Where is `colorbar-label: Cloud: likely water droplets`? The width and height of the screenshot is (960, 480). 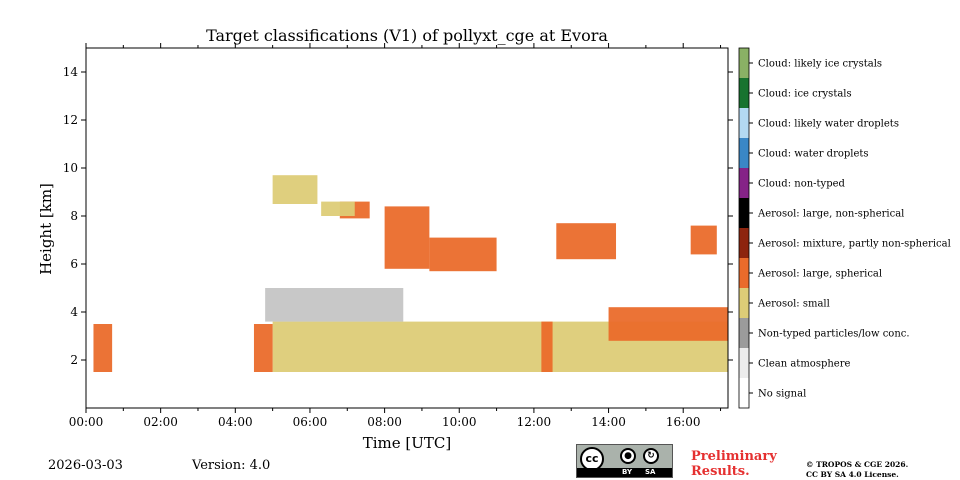 colorbar-label: Cloud: likely water droplets is located at coordinates (828, 124).